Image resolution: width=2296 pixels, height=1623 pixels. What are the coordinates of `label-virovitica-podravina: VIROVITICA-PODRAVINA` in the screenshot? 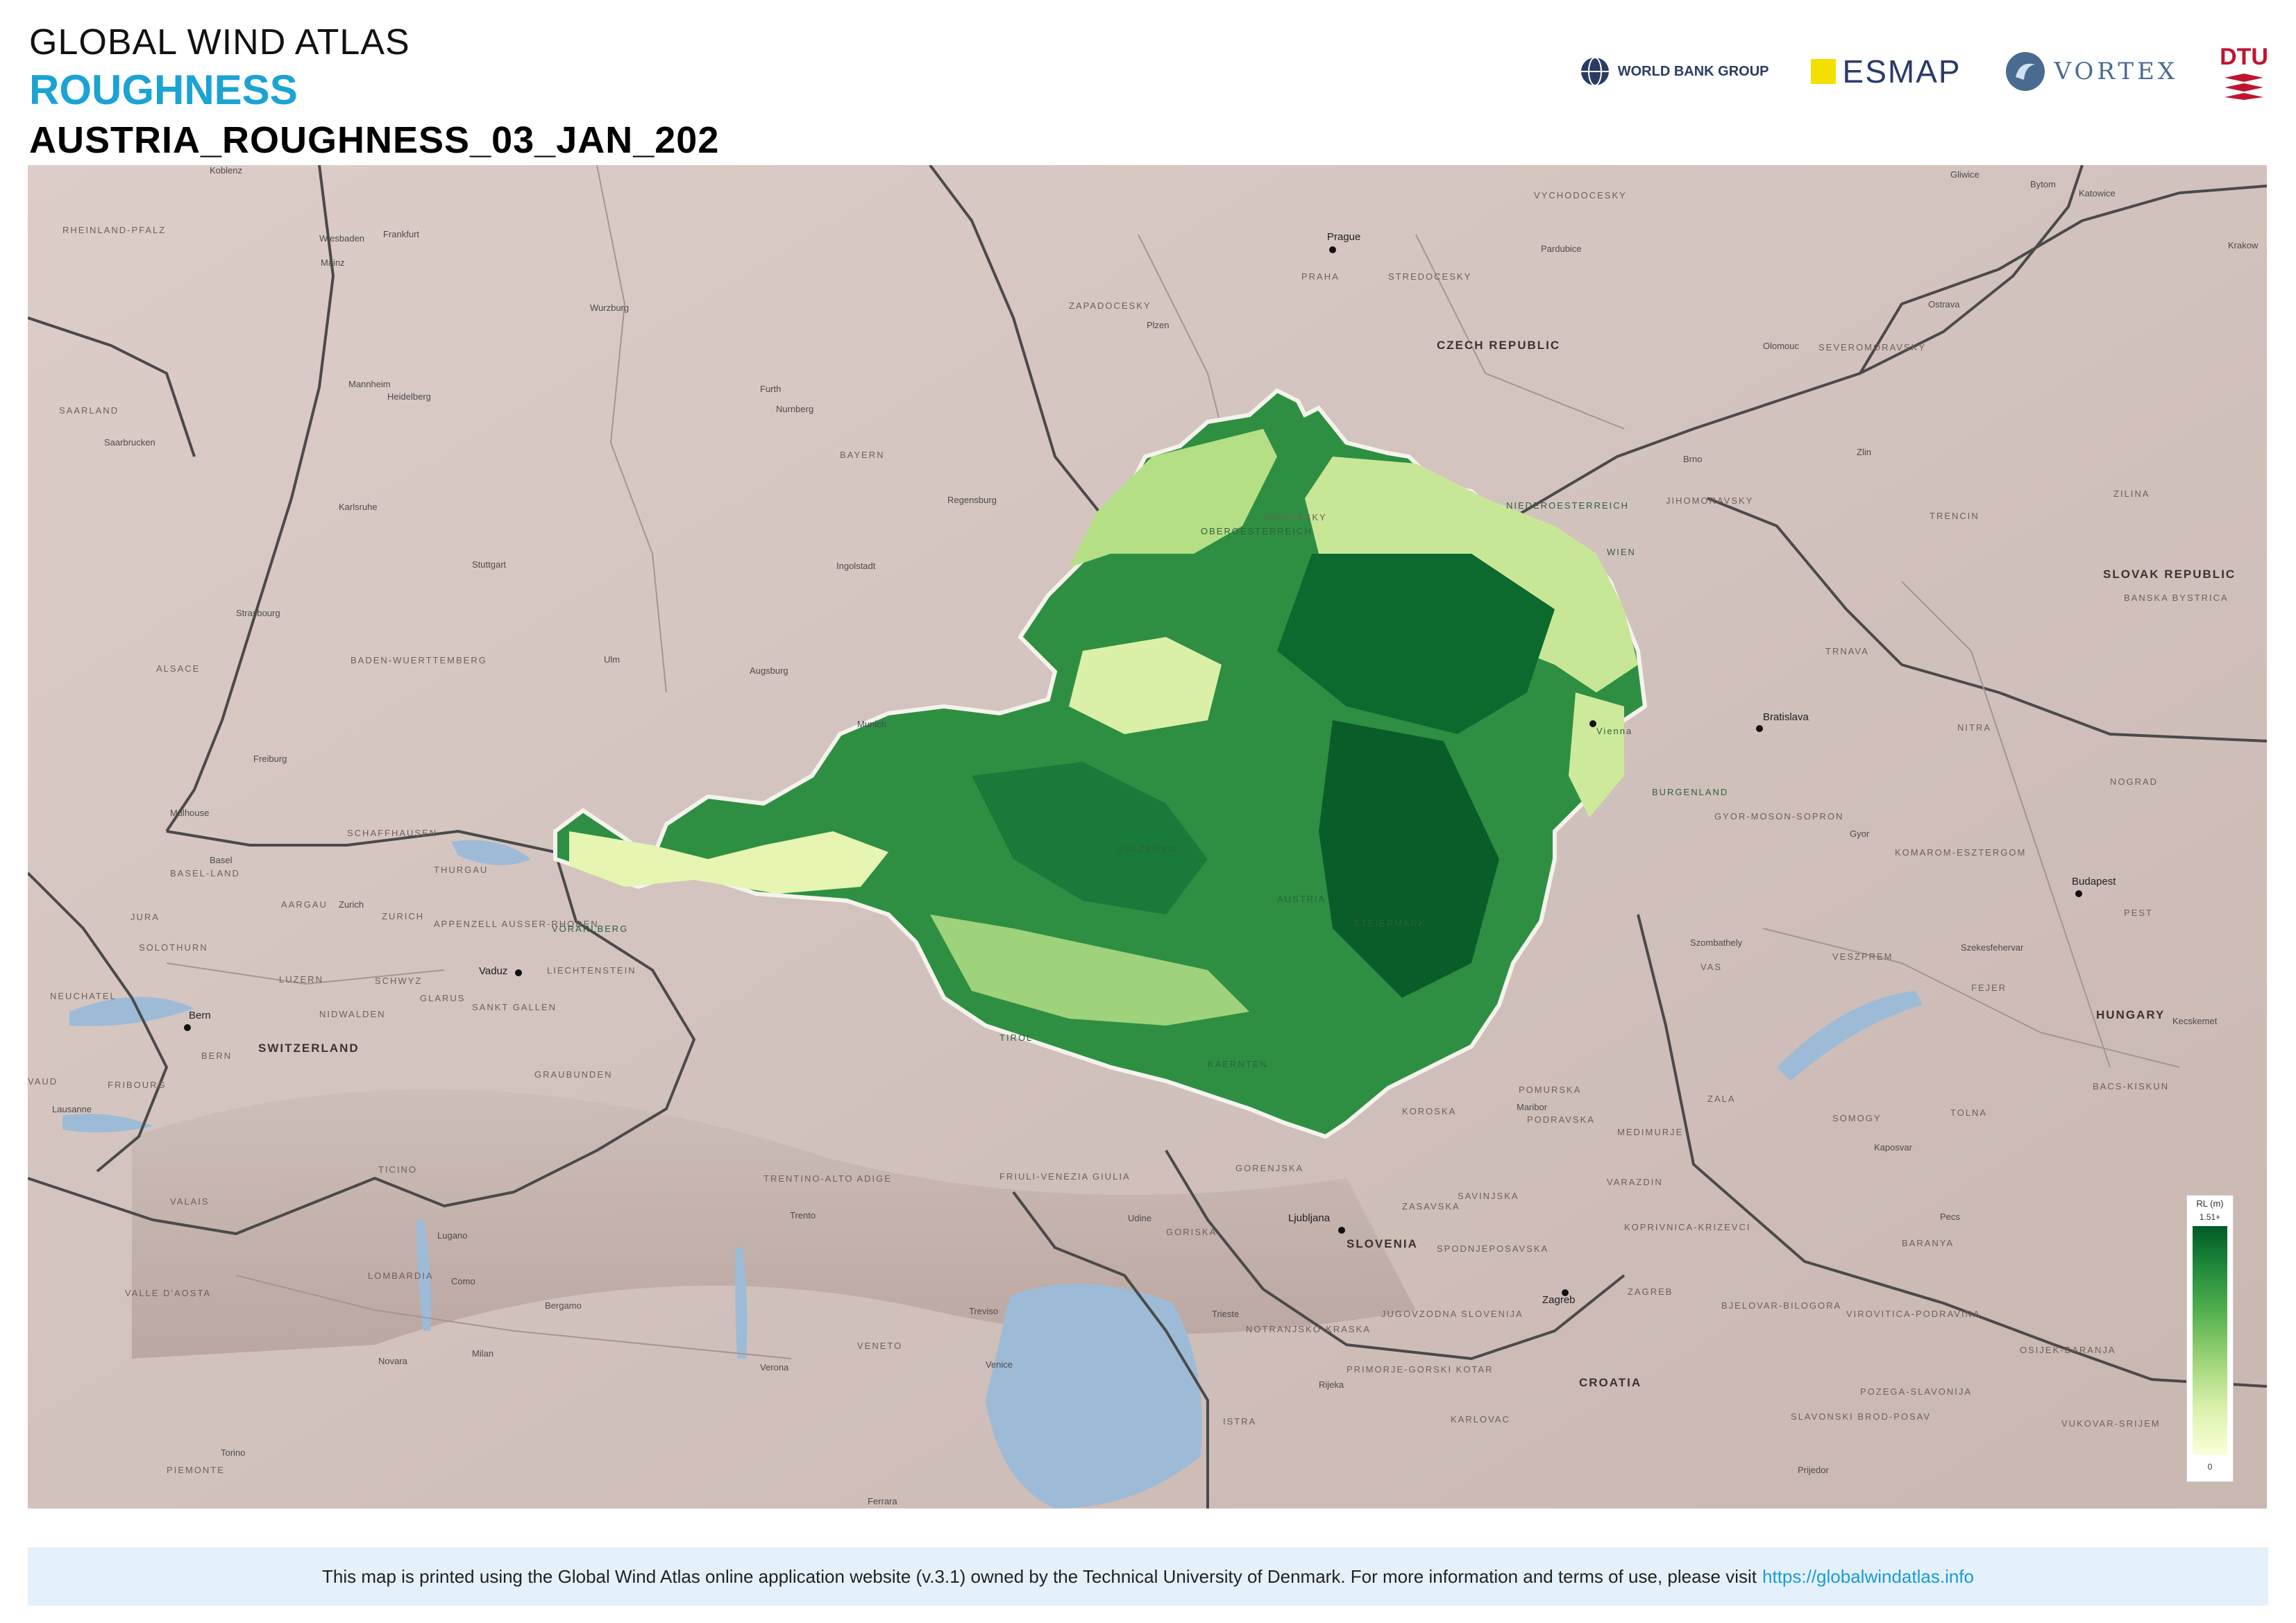 It's located at (1914, 1314).